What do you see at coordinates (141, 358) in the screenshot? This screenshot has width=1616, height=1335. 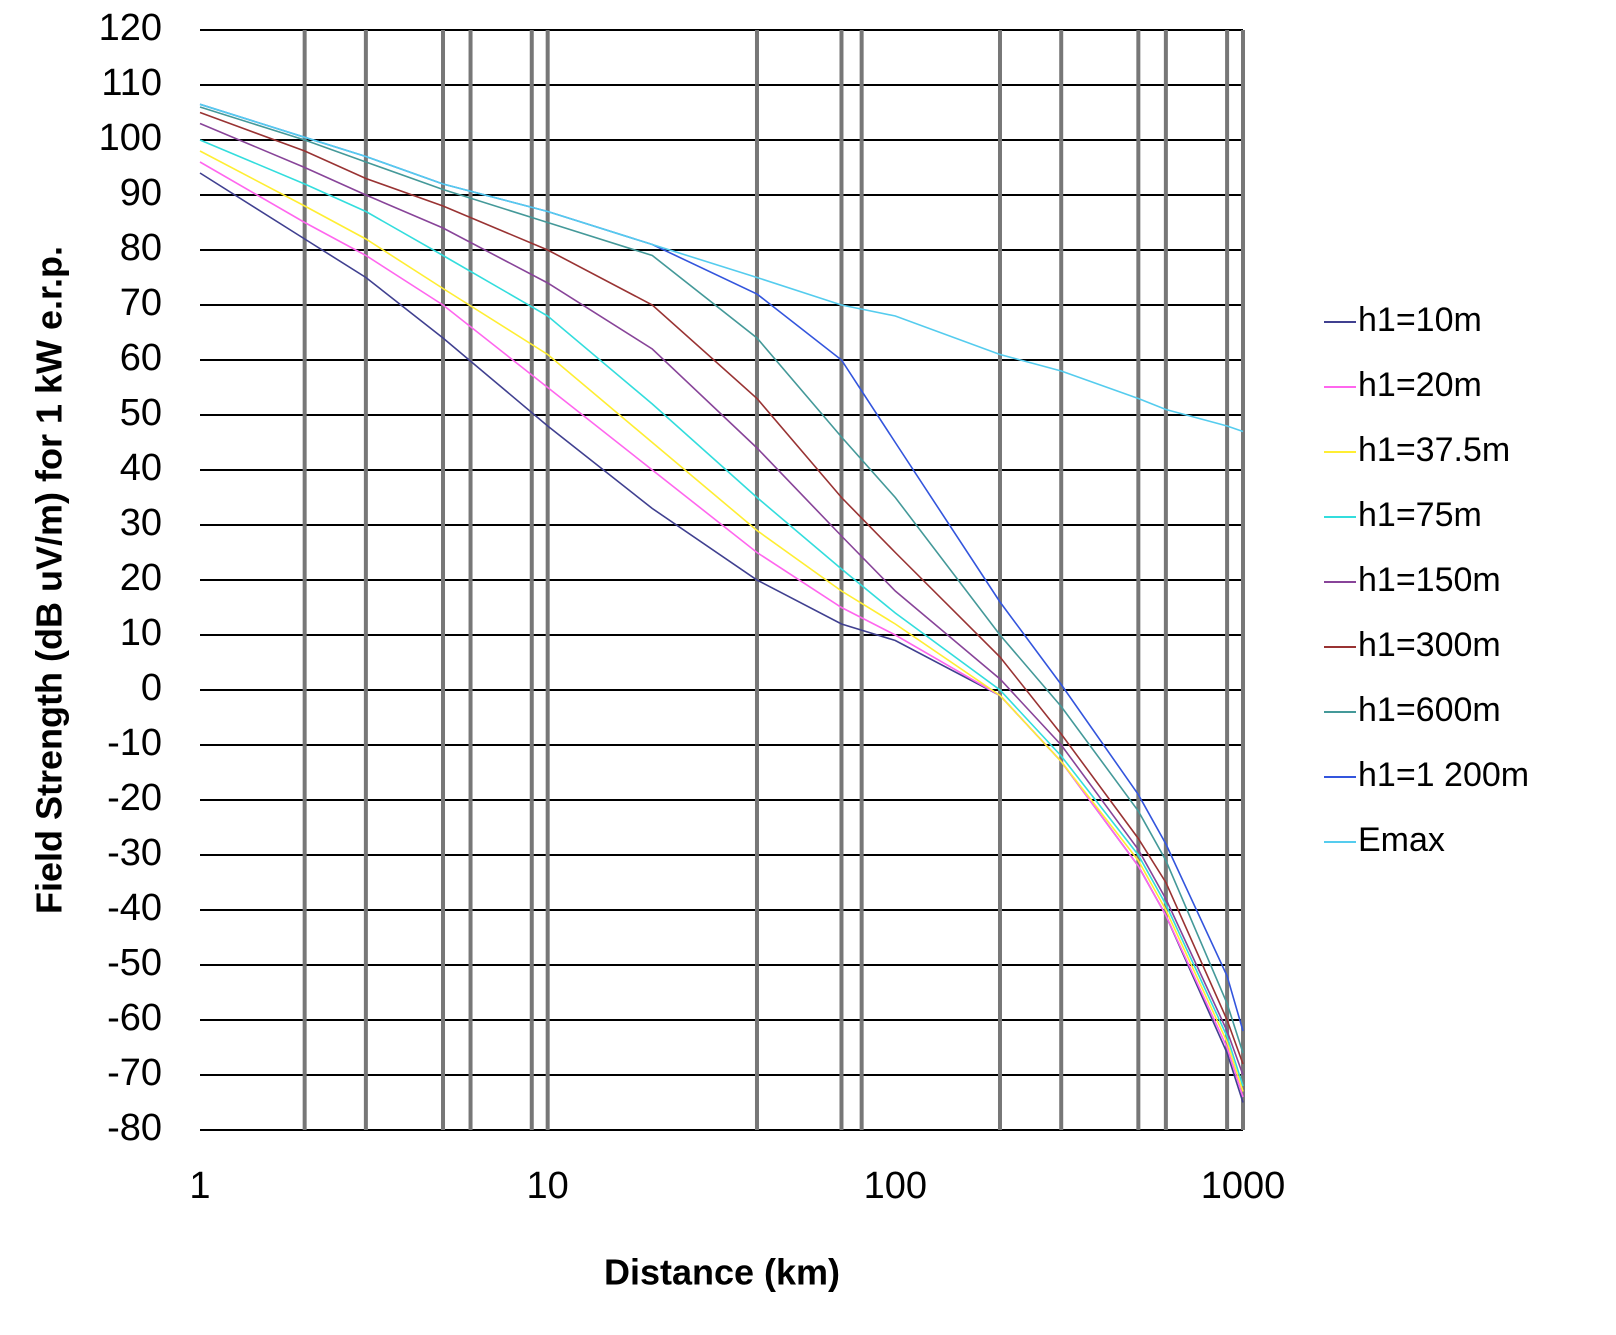 I see `y-tick-label: 60` at bounding box center [141, 358].